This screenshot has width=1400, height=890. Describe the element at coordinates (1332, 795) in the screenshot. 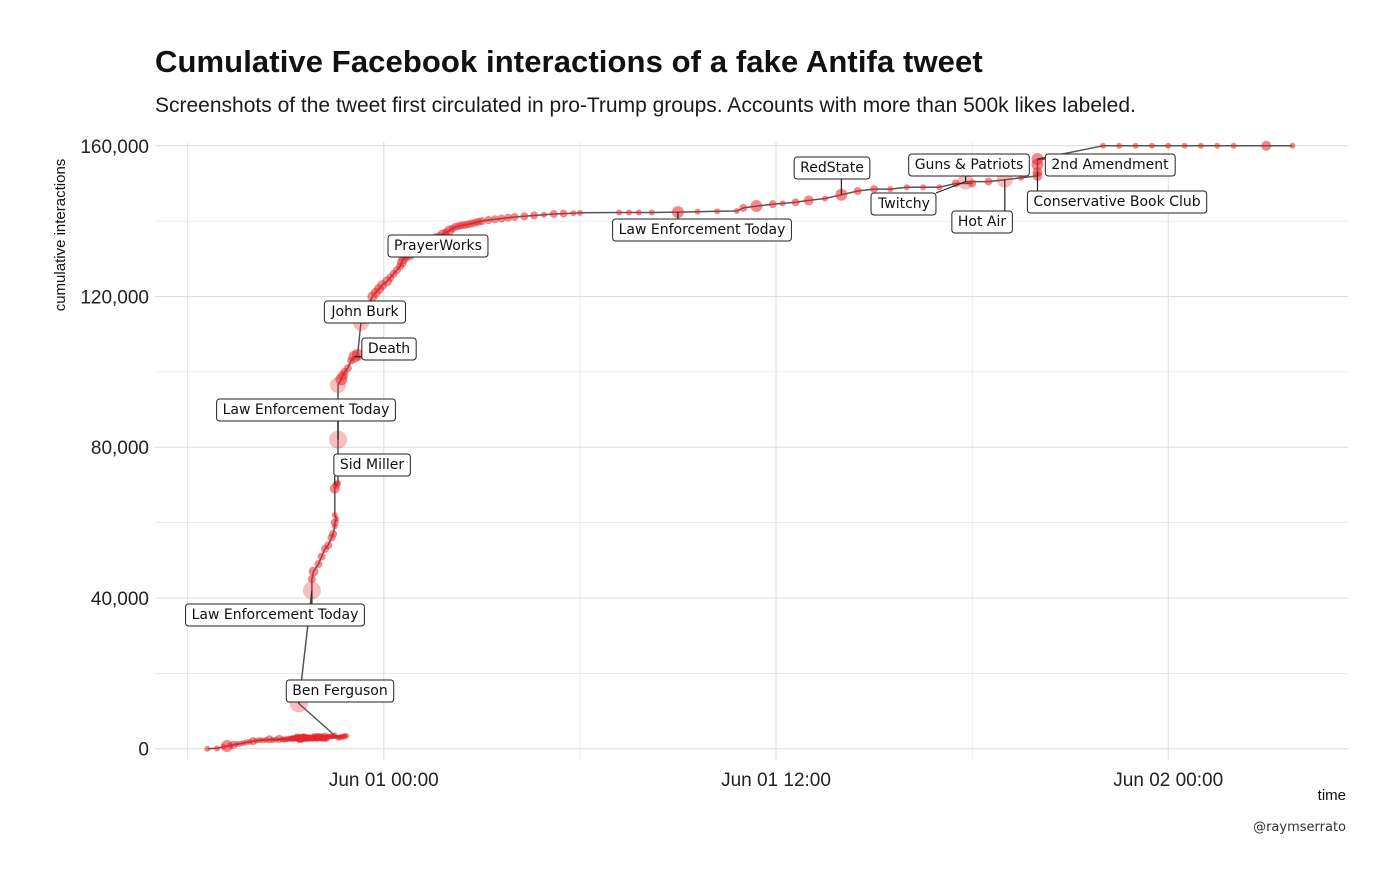

I see `x-axis-title: time` at that location.